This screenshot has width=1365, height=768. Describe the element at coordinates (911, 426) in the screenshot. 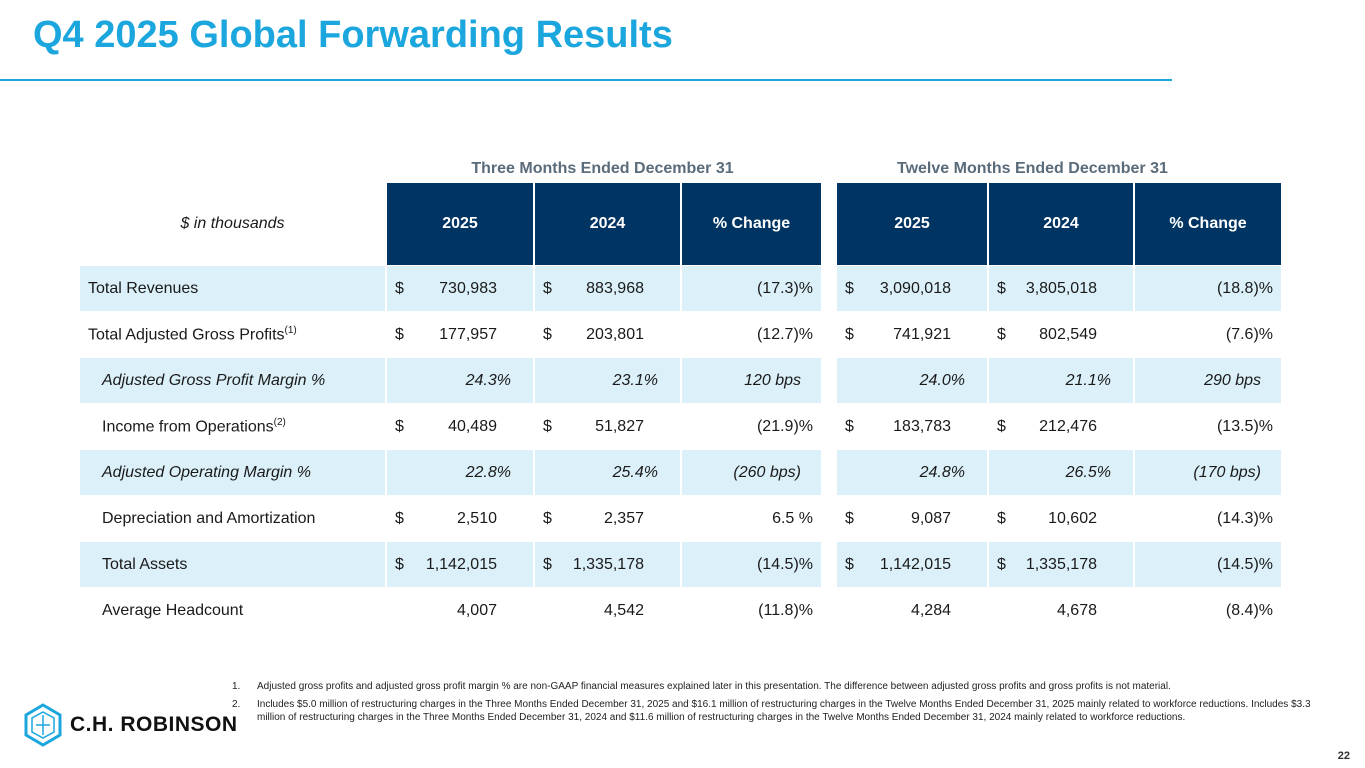

I see `table-cell: $183,783` at that location.